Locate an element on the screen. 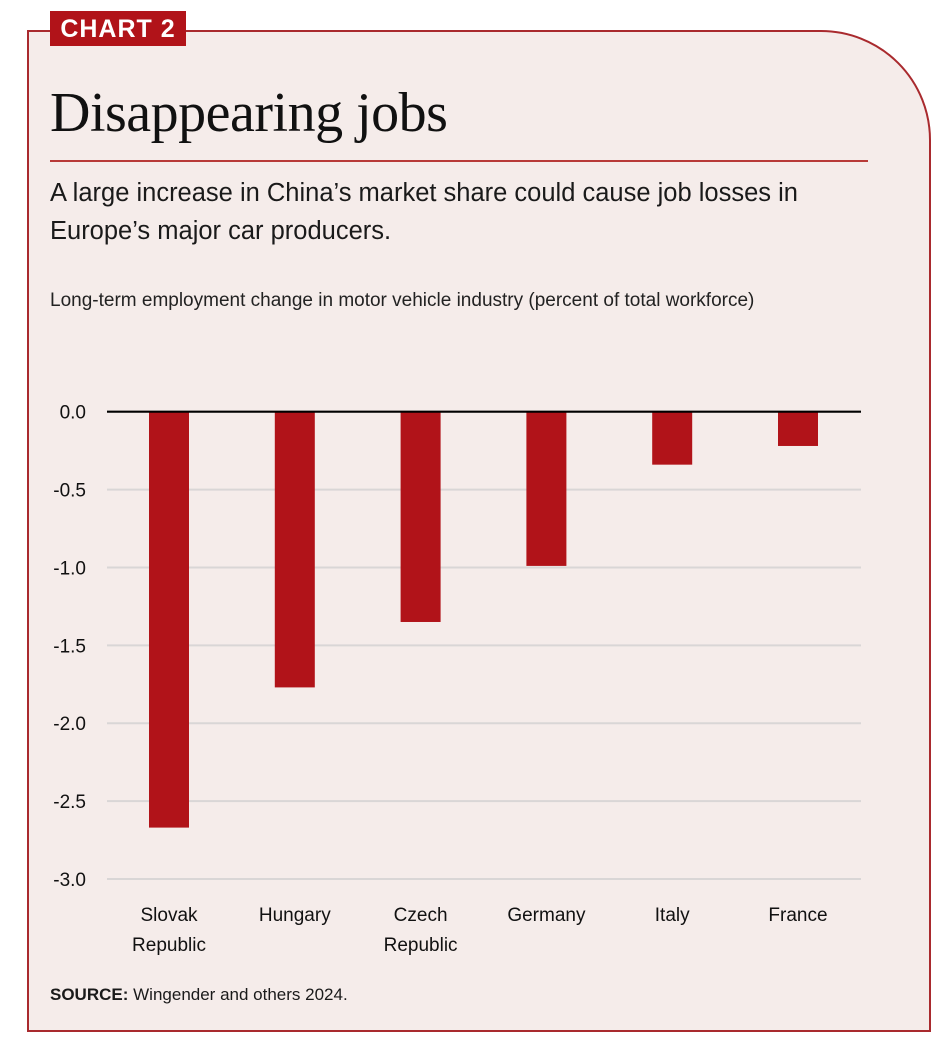  y-tick-label: 0.0 is located at coordinates (73, 413).